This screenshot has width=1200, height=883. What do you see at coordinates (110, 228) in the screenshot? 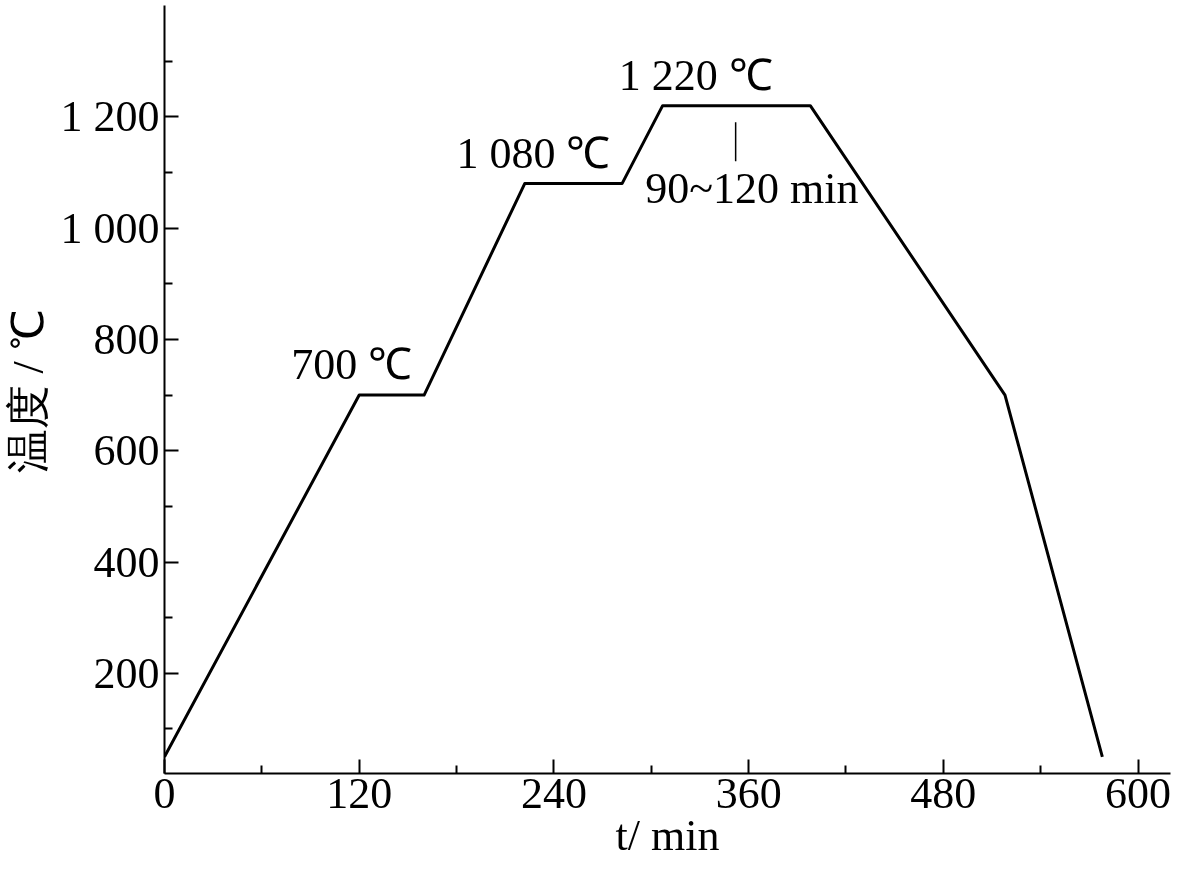
I see `y-tick-label: 1 000` at bounding box center [110, 228].